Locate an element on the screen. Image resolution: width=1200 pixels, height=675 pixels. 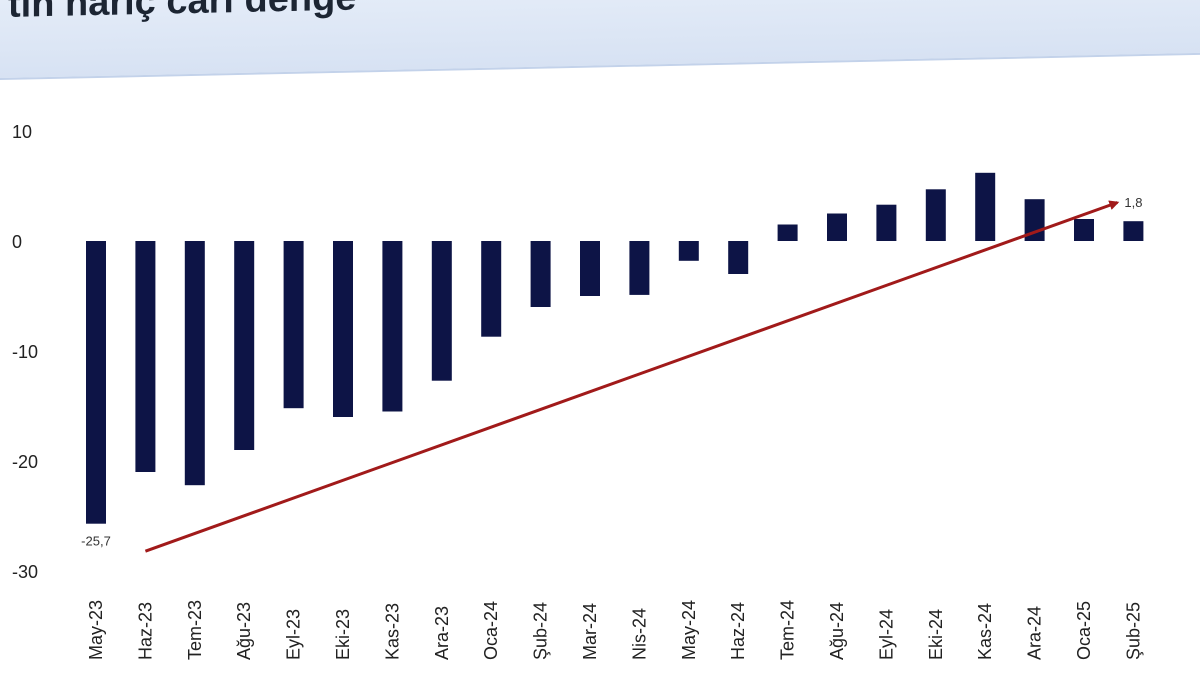
x-tick-label: Şub-25 is located at coordinates (1133, 631).